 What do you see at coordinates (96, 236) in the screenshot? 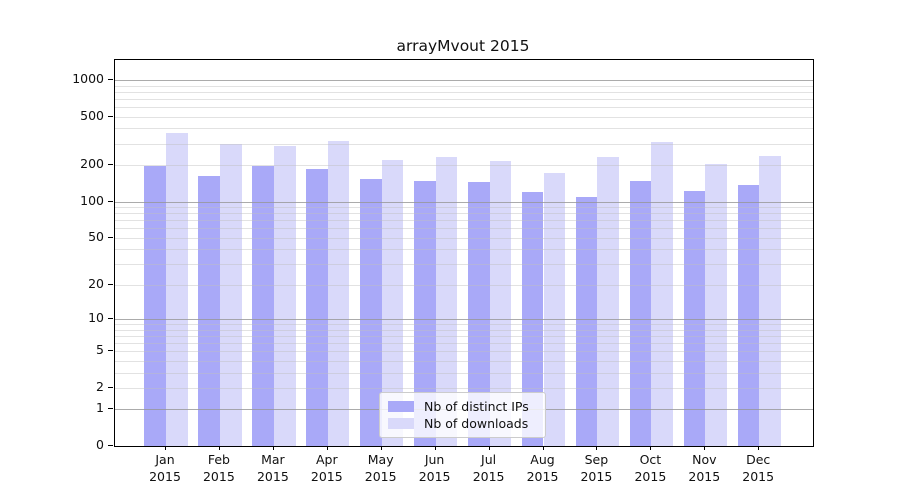
I see `y-tick-label: 50` at bounding box center [96, 236].